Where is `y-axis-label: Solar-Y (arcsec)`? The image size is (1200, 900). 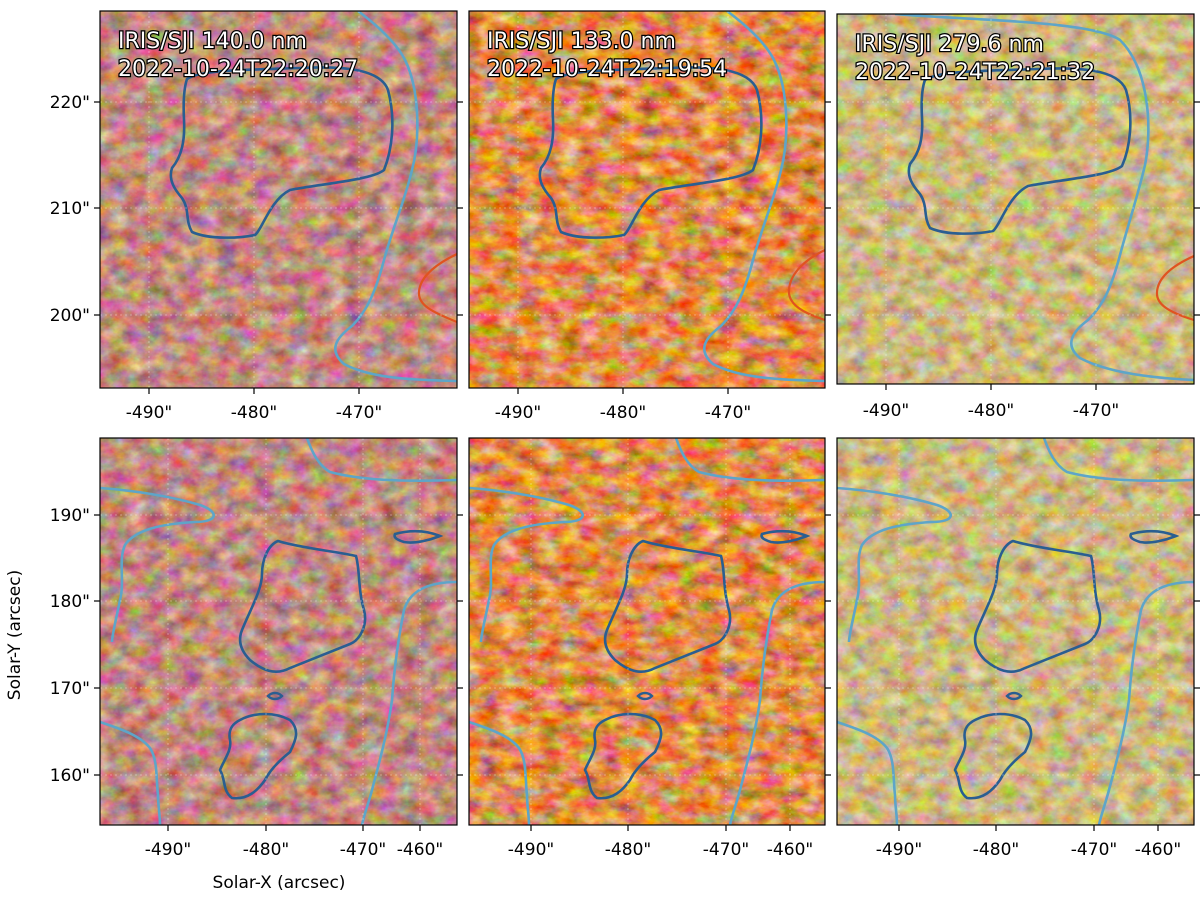 y-axis-label: Solar-Y (arcsec) is located at coordinates (15, 635).